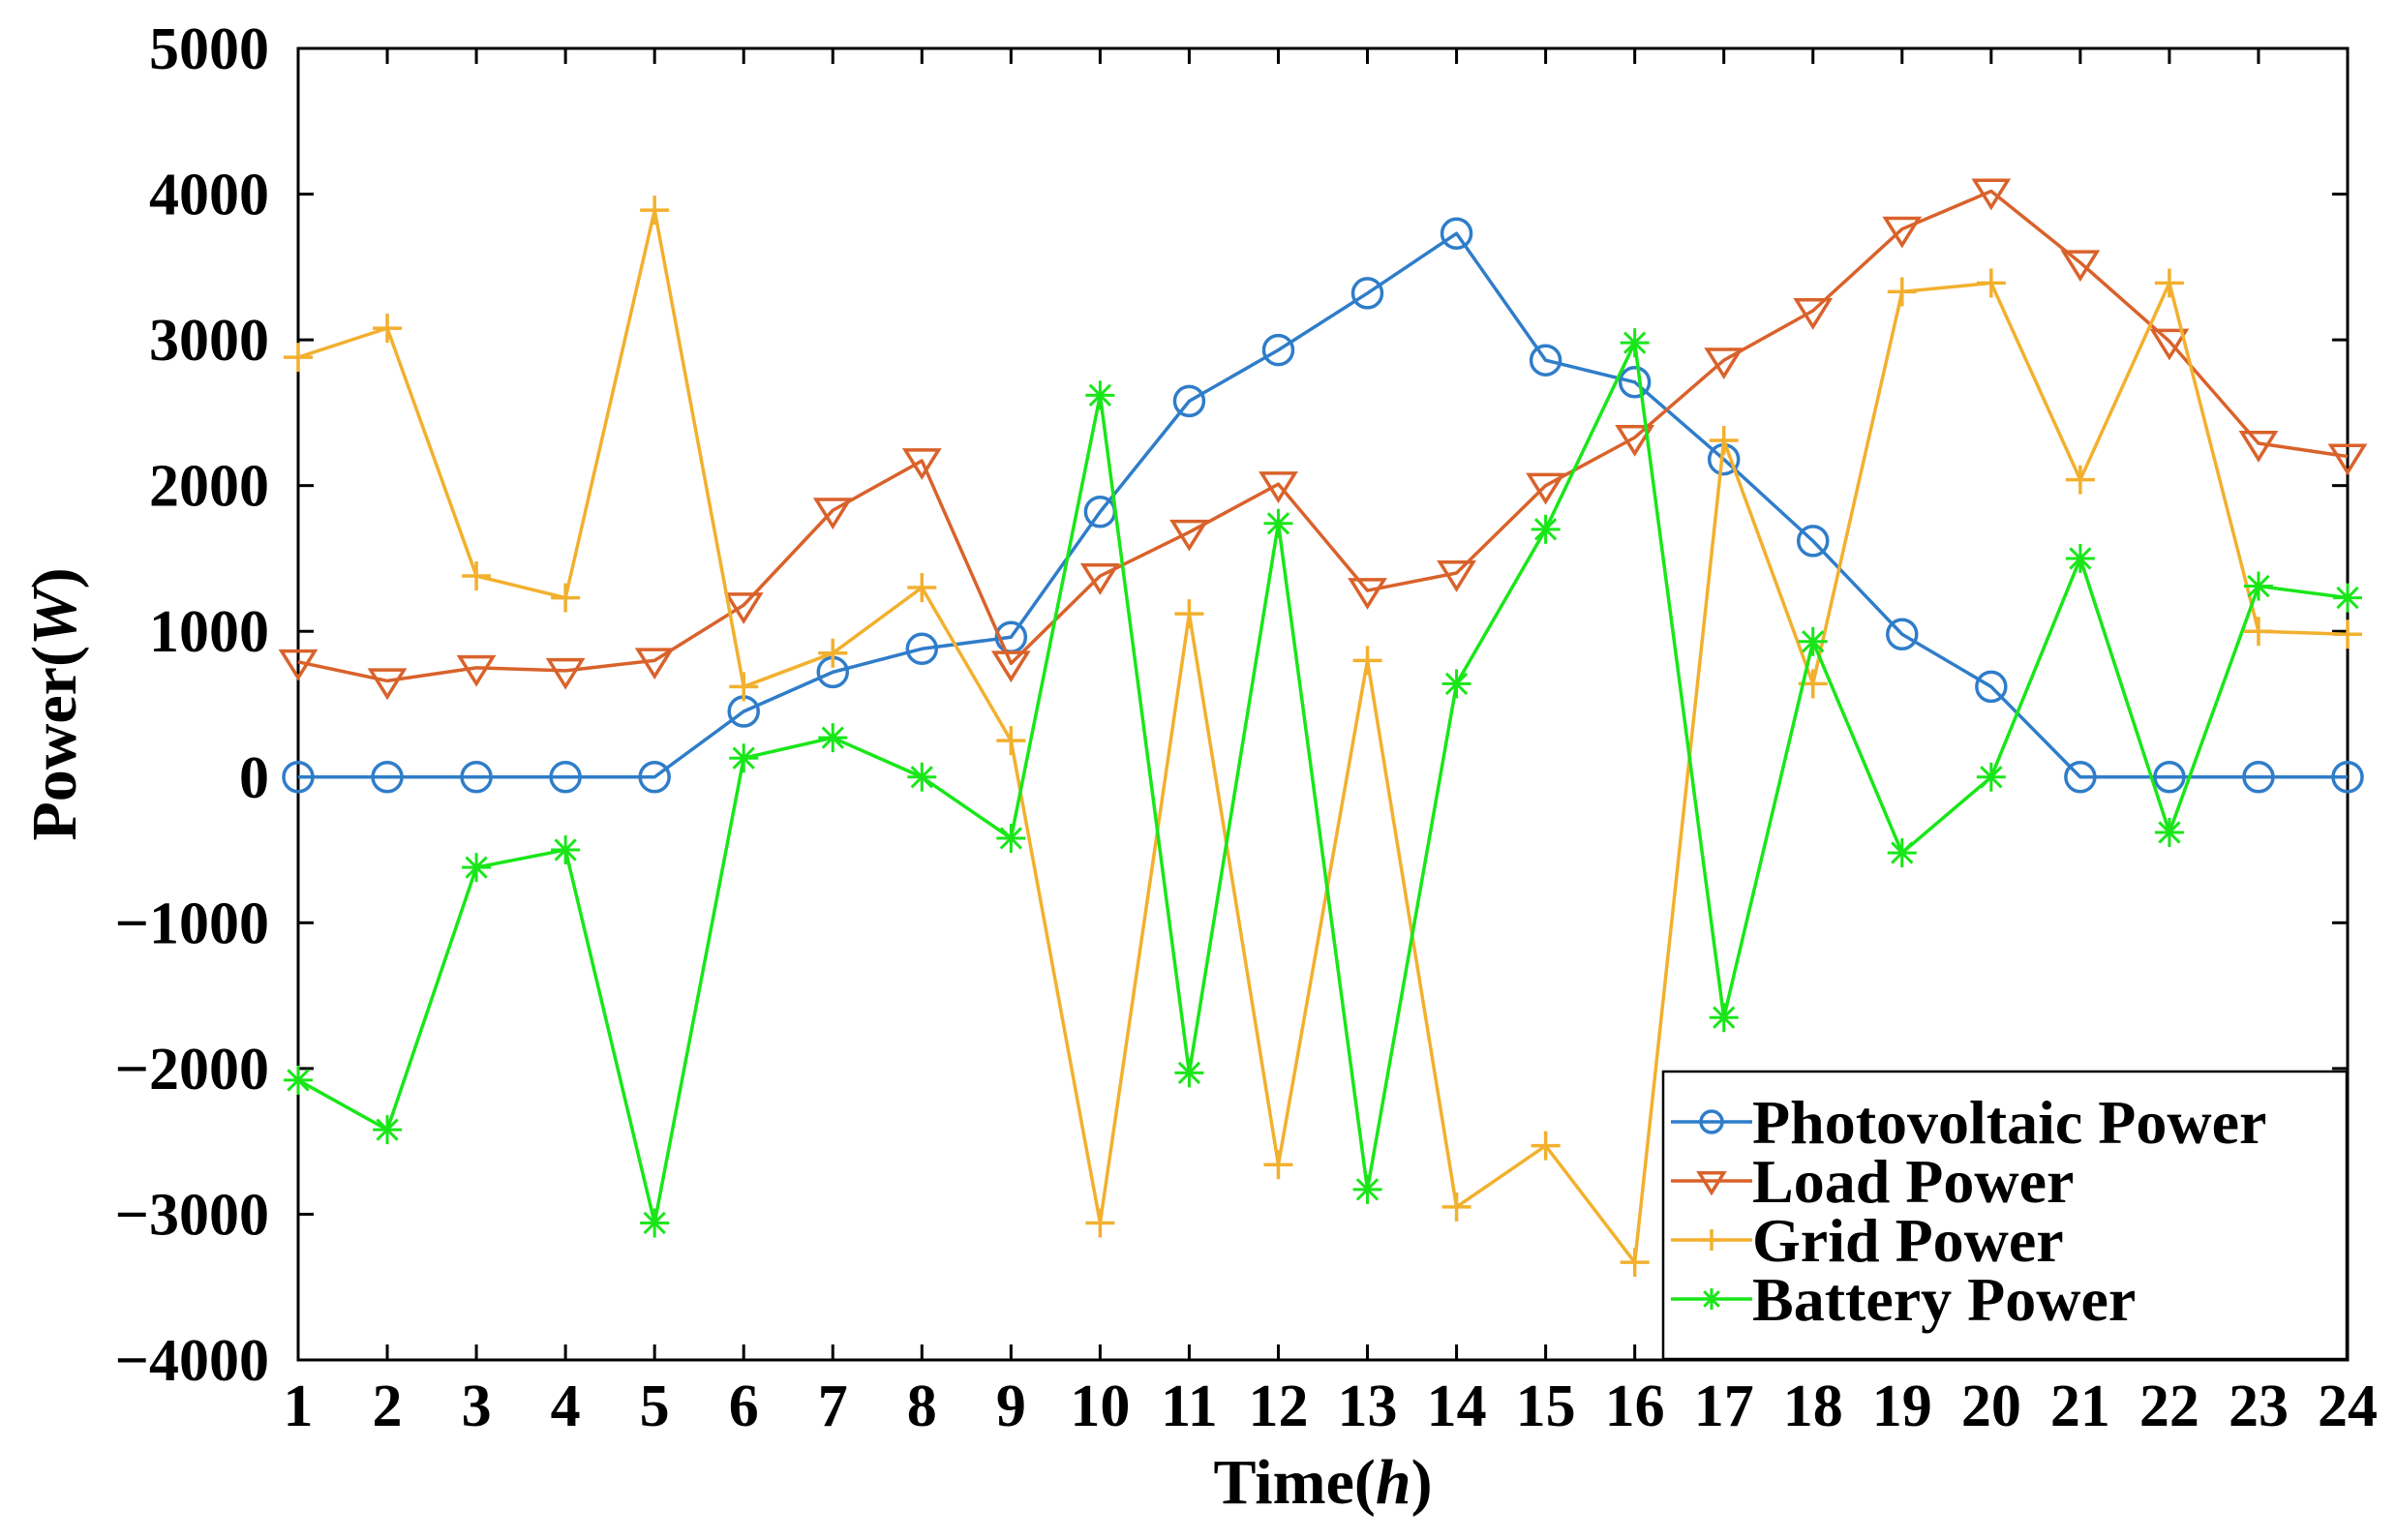 The image size is (2396, 1540). What do you see at coordinates (1635, 1406) in the screenshot?
I see `x-tick-label: 16` at bounding box center [1635, 1406].